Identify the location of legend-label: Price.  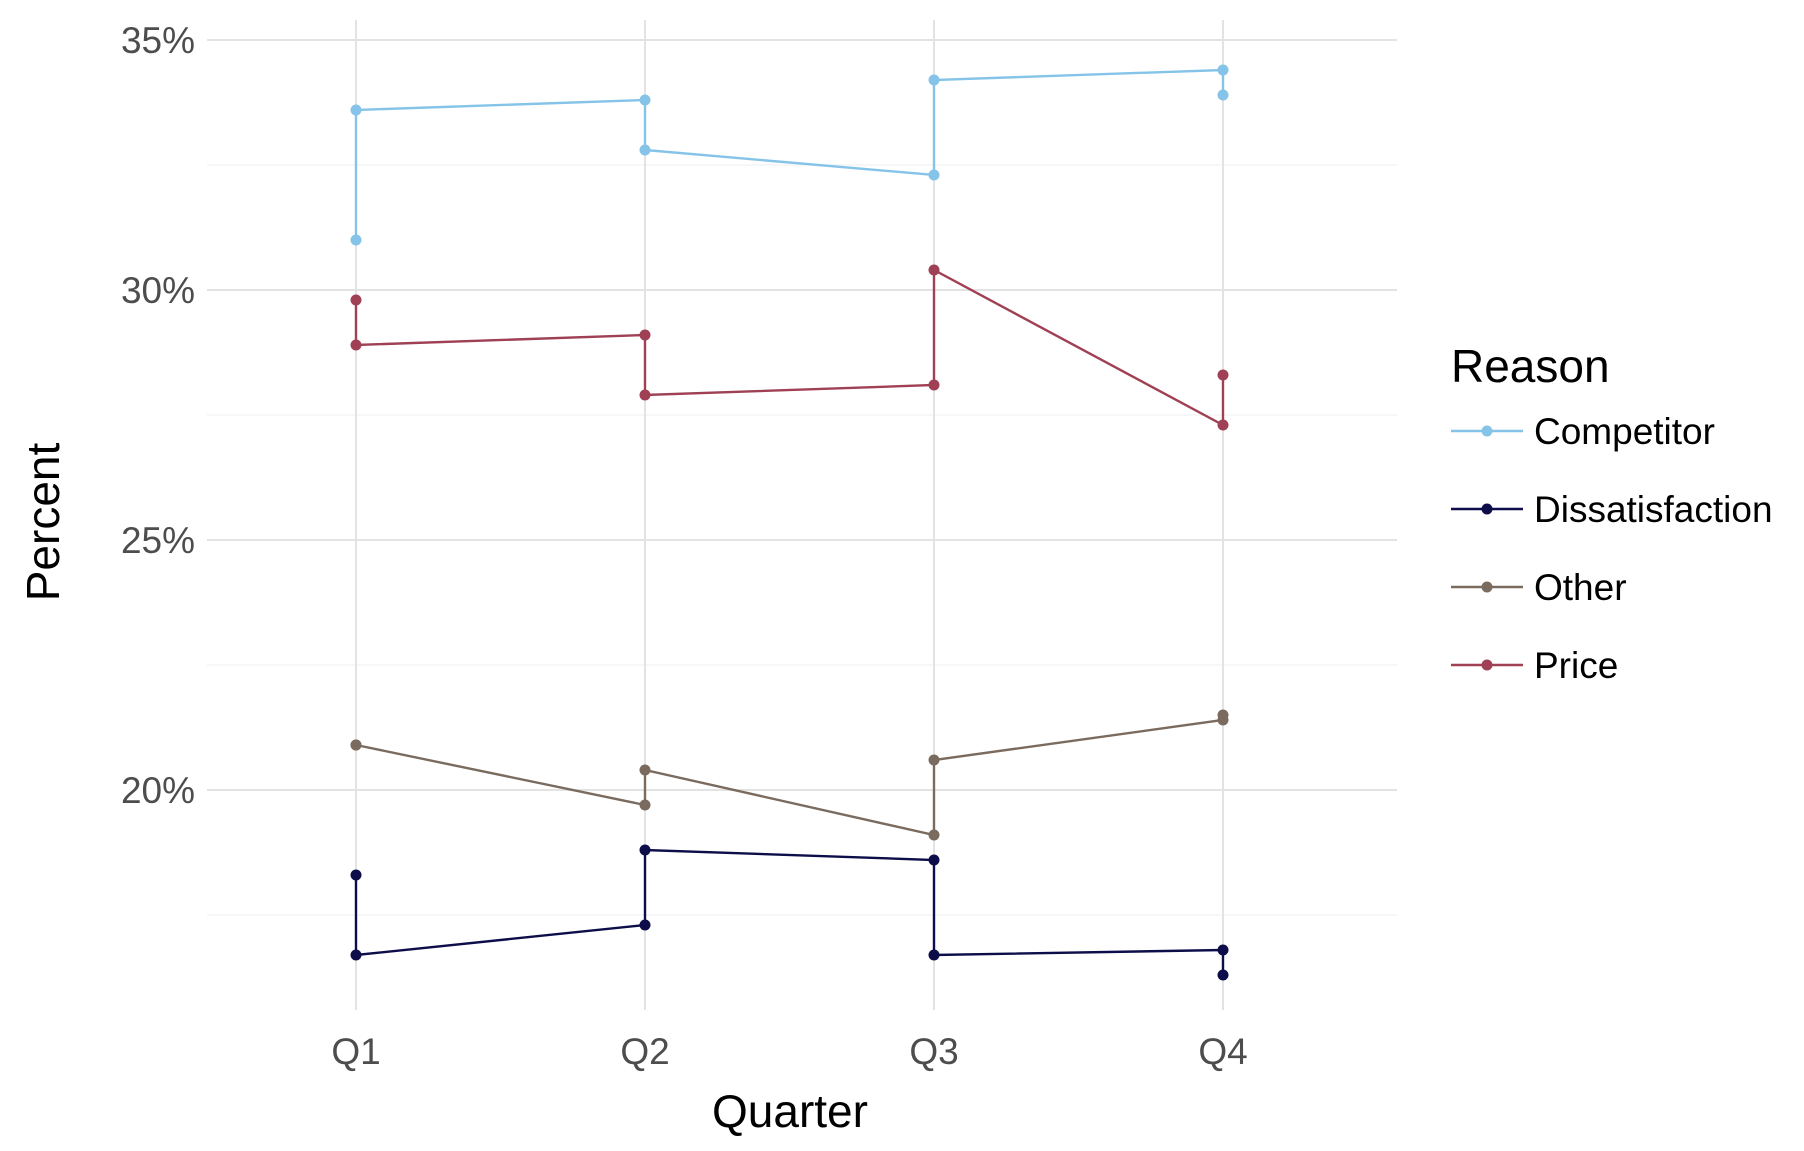
(1576, 665).